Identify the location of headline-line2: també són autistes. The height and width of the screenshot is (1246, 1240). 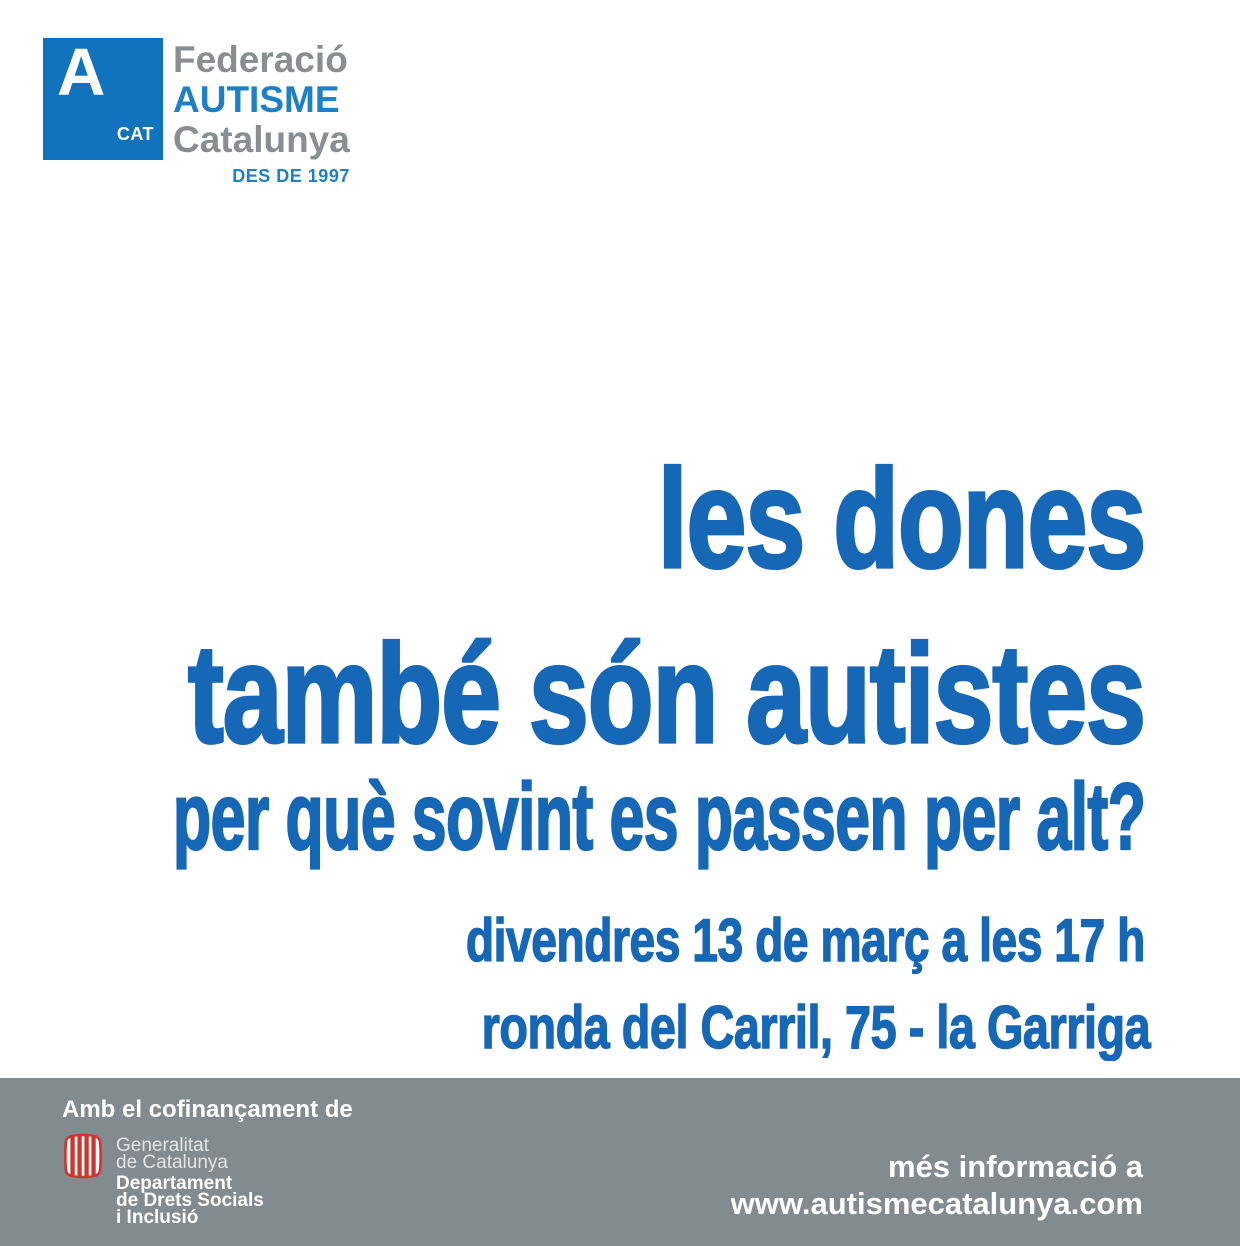
(667, 693).